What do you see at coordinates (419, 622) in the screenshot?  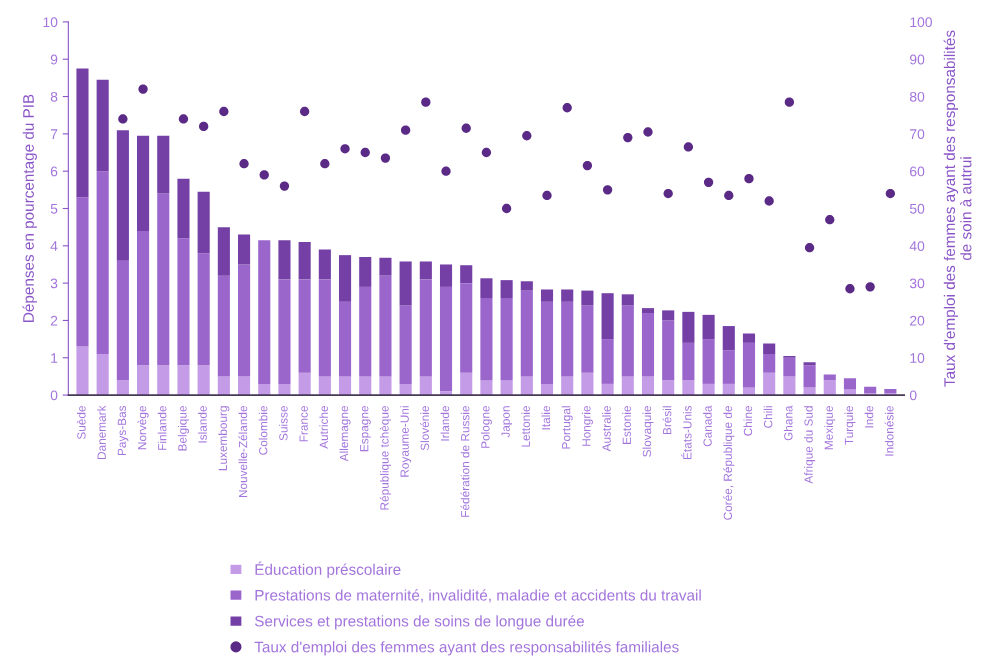 I see `legend-label: Services et prestations de soins de longue durée` at bounding box center [419, 622].